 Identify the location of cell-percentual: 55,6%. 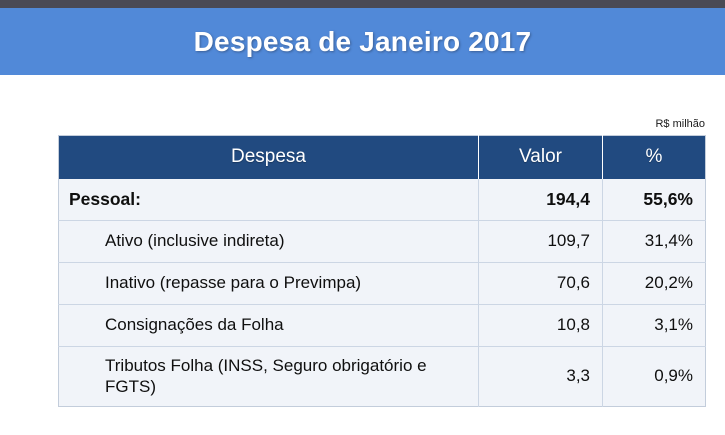
(654, 199).